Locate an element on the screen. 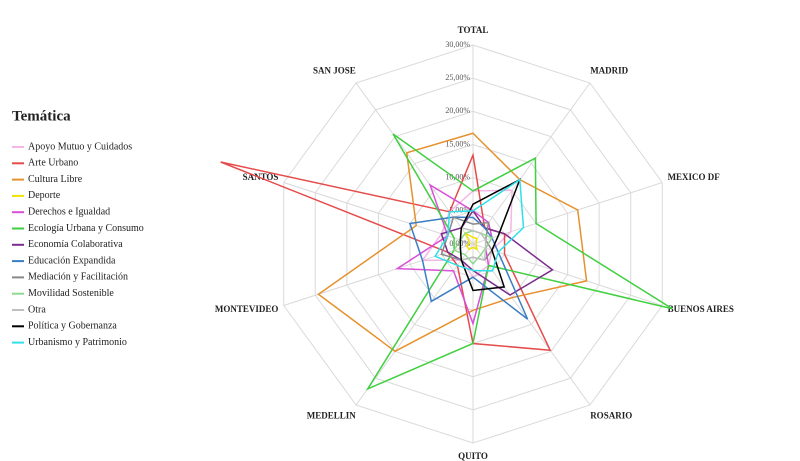 The width and height of the screenshot is (800, 461). y-tick-label: 25,00% is located at coordinates (457, 77).